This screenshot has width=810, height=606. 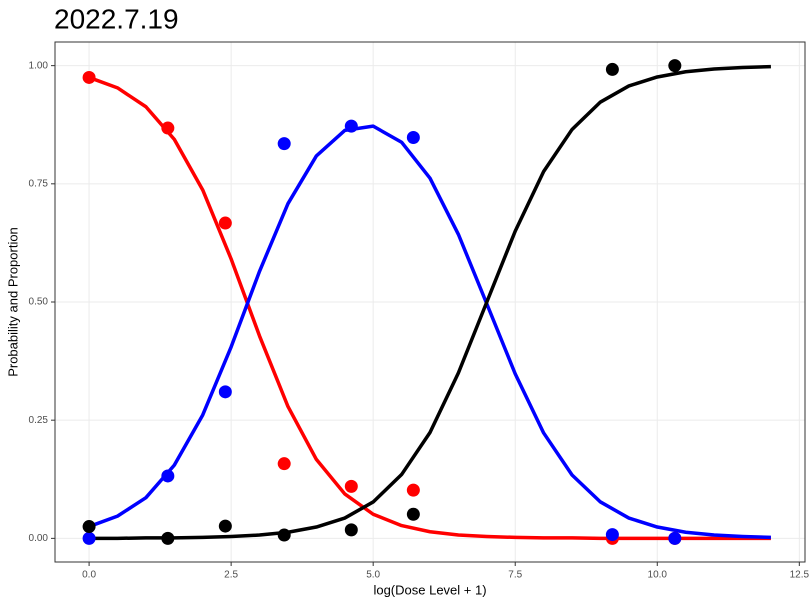 What do you see at coordinates (800, 575) in the screenshot?
I see `x-tick-label: 12.5` at bounding box center [800, 575].